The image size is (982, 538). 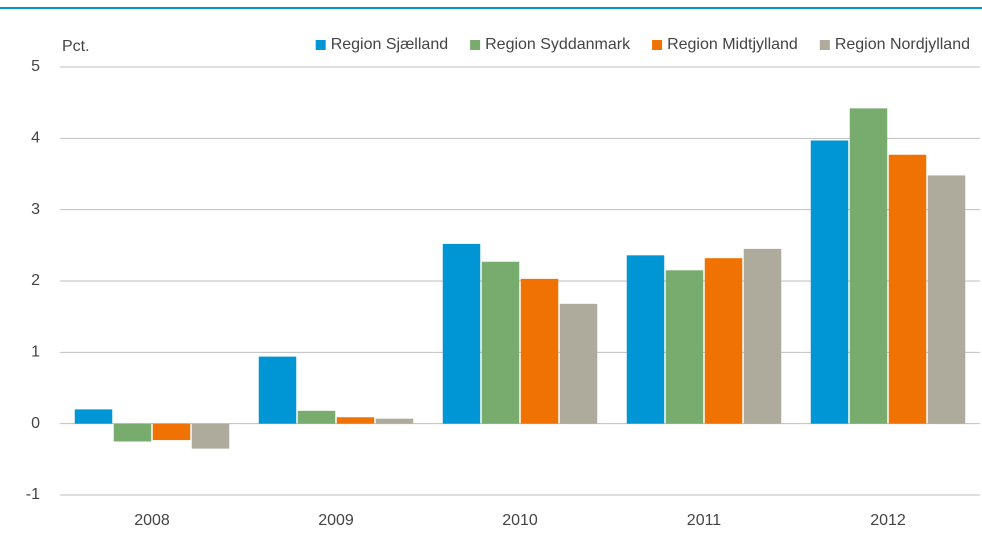 I want to click on y-tick-label: -1, so click(x=33, y=494).